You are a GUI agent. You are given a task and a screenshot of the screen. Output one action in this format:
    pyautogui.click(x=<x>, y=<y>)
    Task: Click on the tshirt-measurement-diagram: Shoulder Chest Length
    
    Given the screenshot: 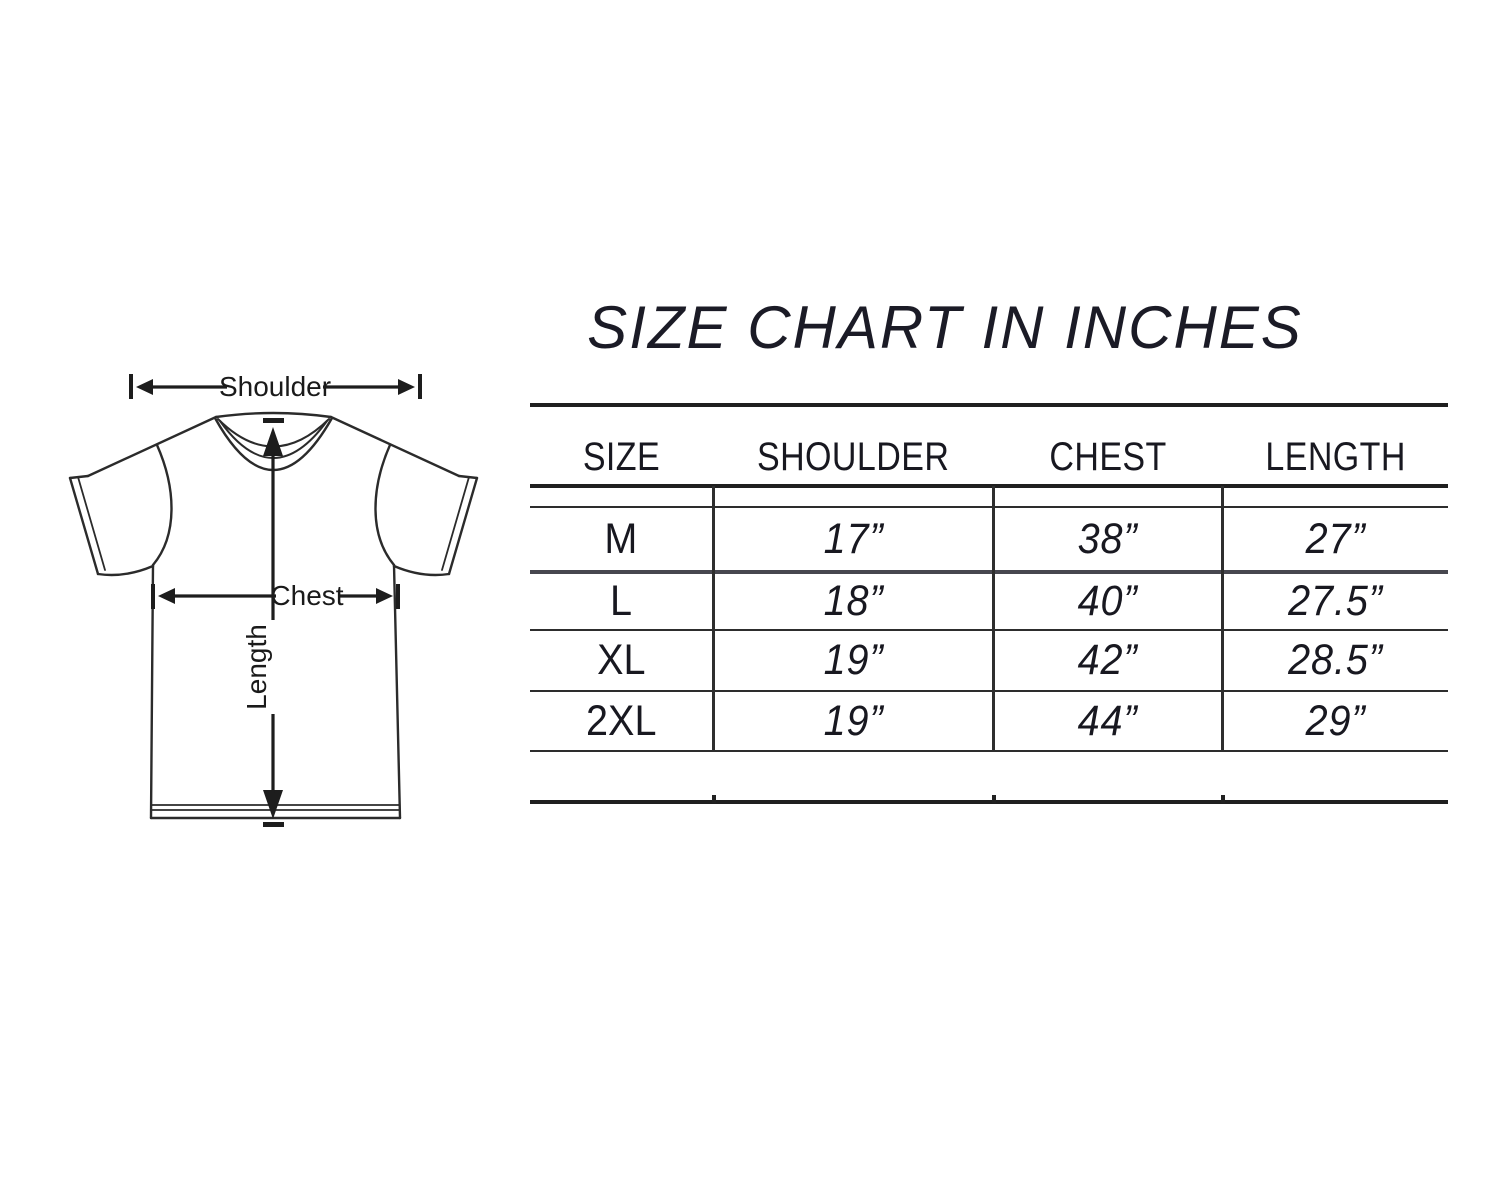 What is the action you would take?
    pyautogui.click(x=273, y=599)
    